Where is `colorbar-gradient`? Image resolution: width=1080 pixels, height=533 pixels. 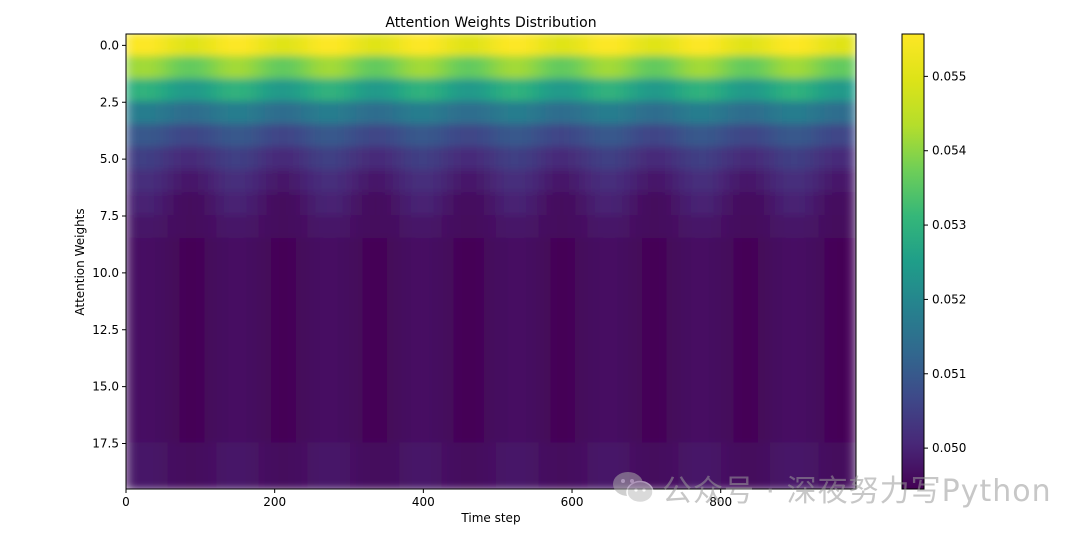 colorbar-gradient is located at coordinates (913, 261).